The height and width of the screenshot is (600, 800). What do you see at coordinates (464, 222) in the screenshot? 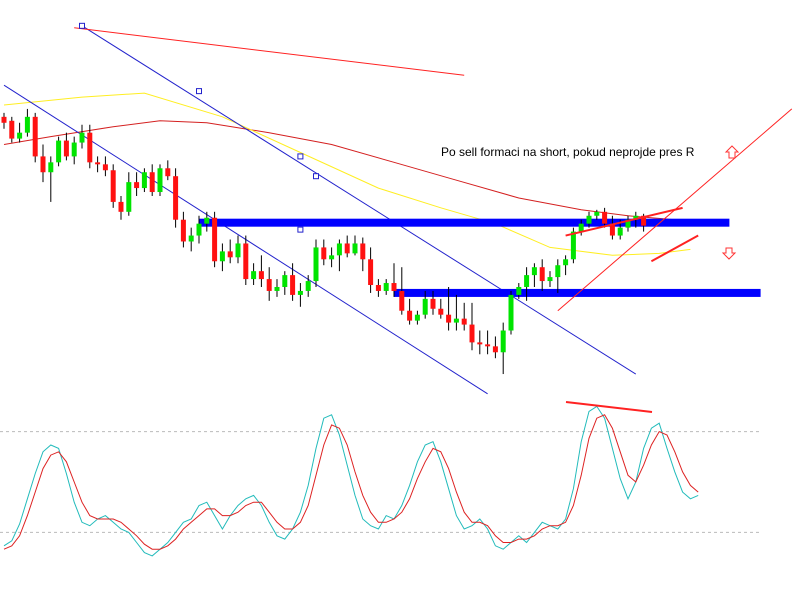
I see `resistance-level` at bounding box center [464, 222].